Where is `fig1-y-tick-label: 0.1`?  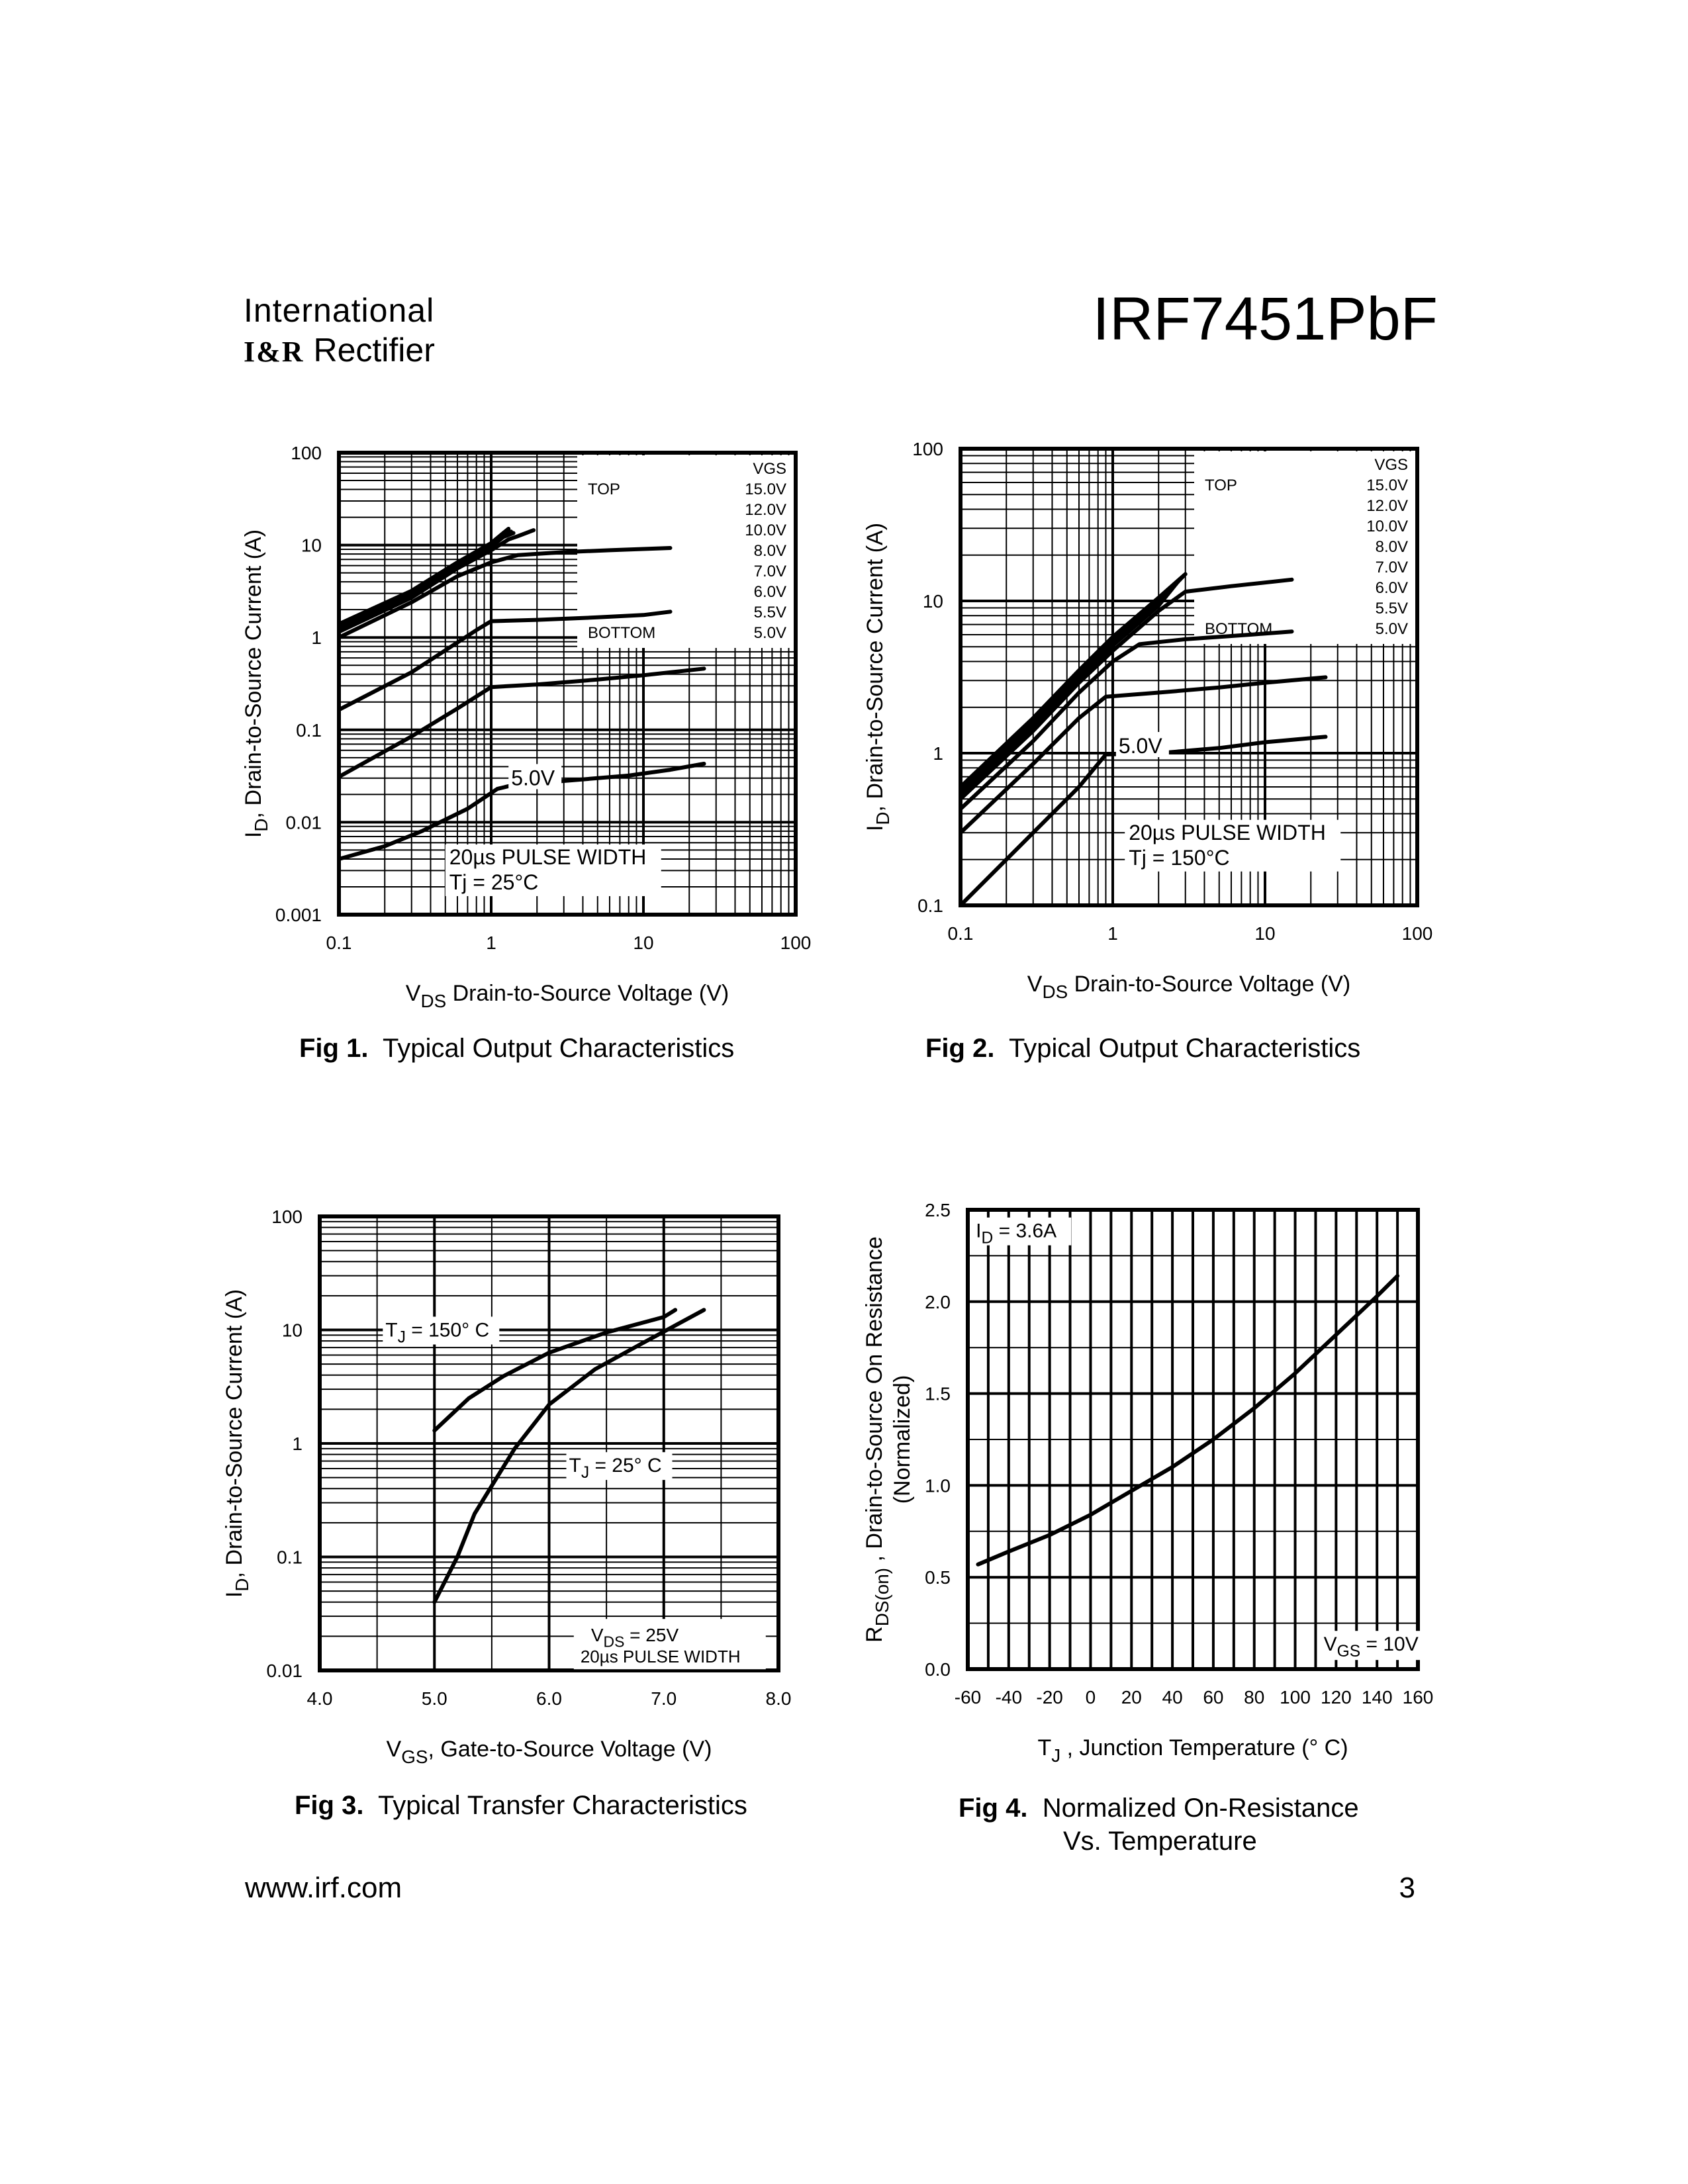 fig1-y-tick-label: 0.1 is located at coordinates (309, 731).